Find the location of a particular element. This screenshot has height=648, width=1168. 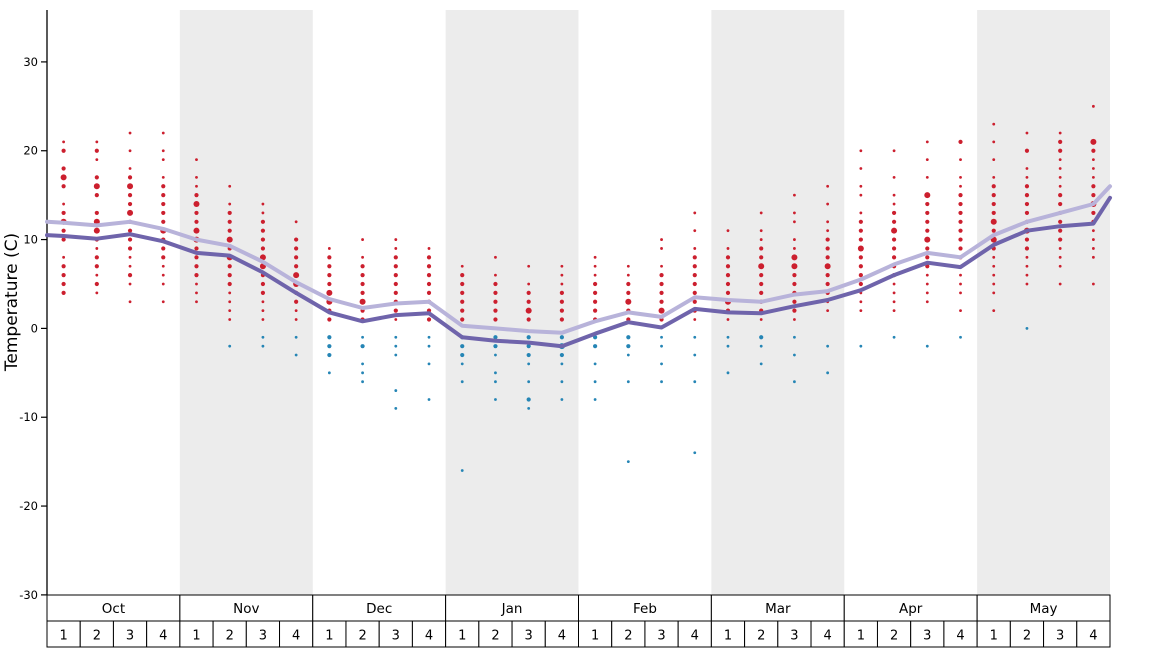

y-tick-label: 20 is located at coordinates (30, 151).